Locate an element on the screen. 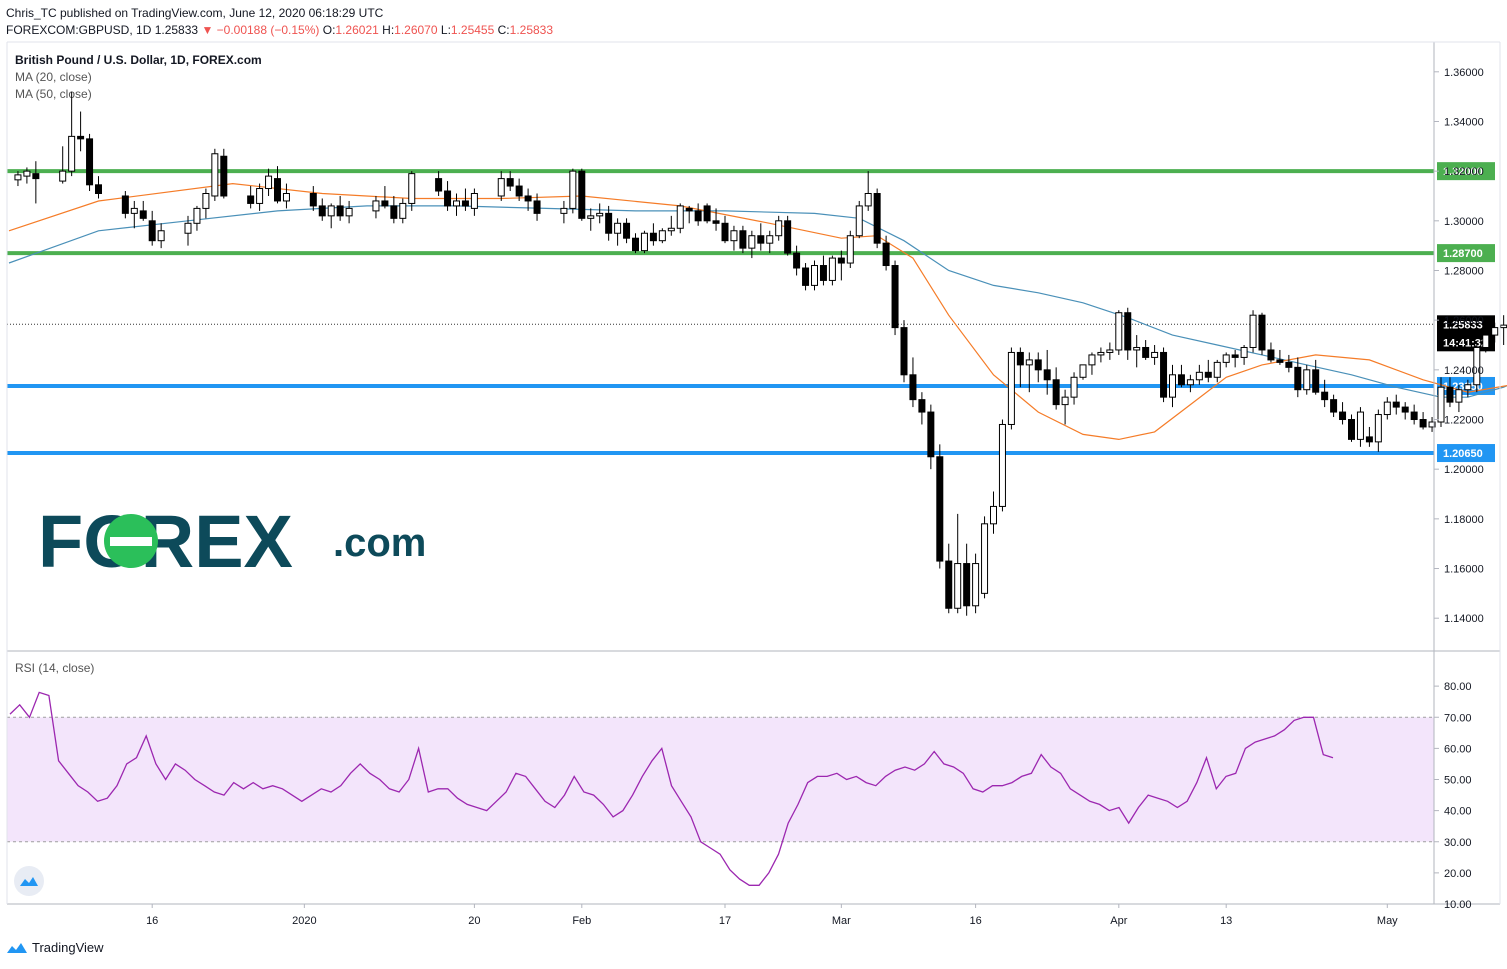 Image resolution: width=1507 pixels, height=969 pixels. tradingview-footer: TradingView is located at coordinates (55, 947).